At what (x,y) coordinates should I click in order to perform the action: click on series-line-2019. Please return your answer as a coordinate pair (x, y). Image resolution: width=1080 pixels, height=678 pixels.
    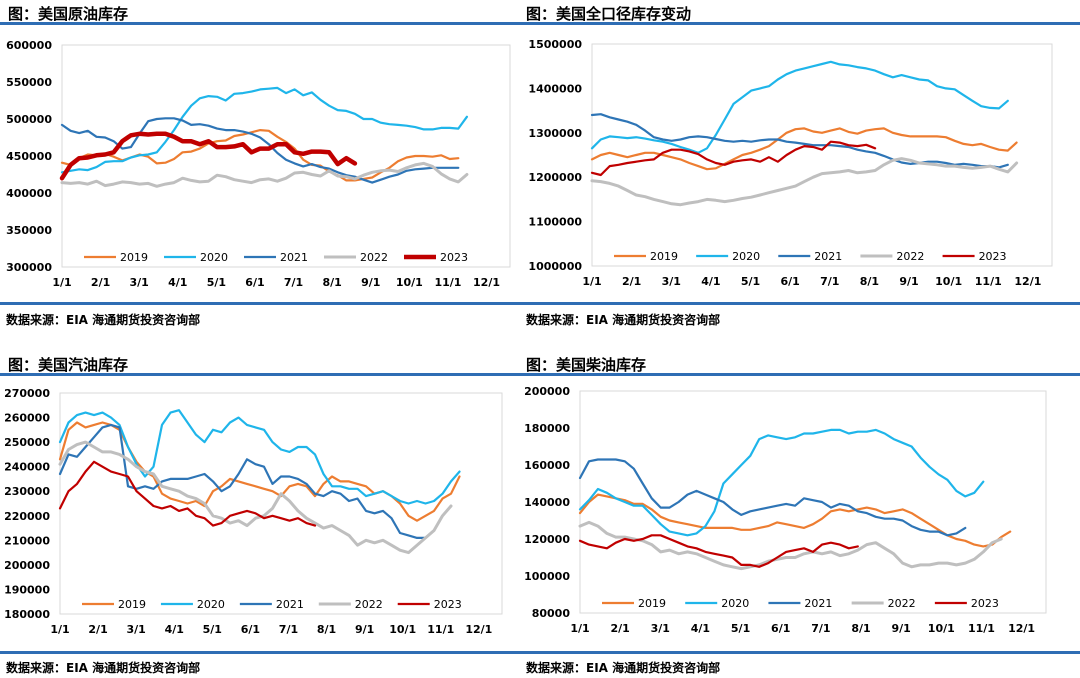
    Looking at the image, I should click on (795, 520).